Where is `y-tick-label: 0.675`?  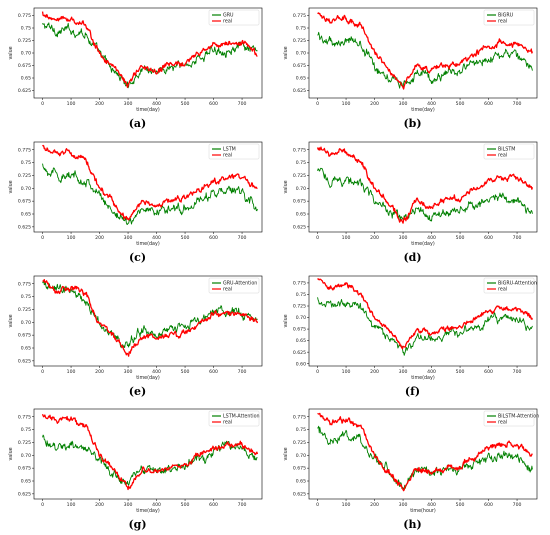
y-tick-label: 0.675 is located at coordinates (299, 201).